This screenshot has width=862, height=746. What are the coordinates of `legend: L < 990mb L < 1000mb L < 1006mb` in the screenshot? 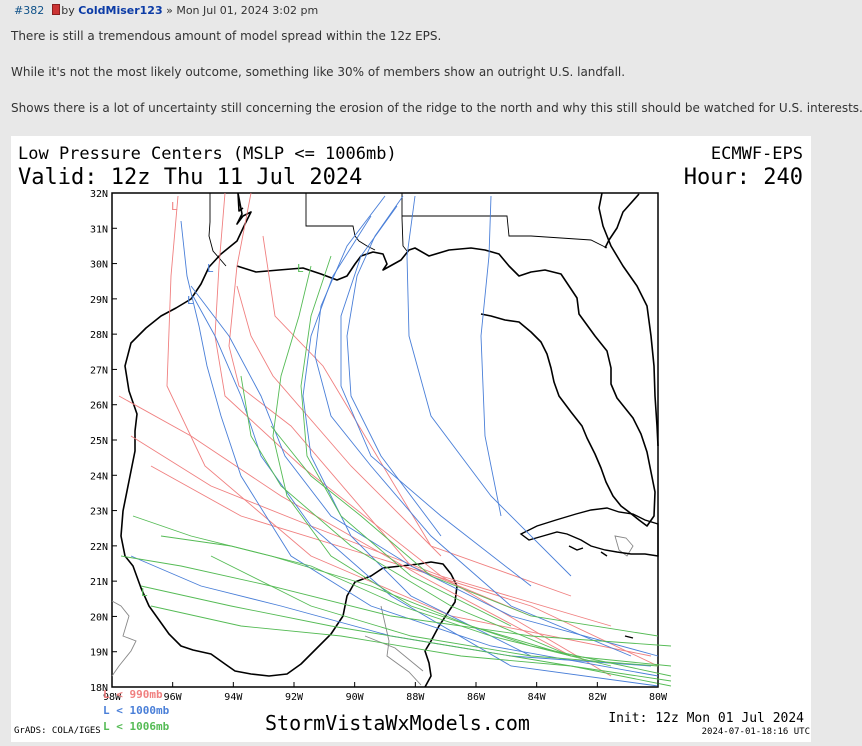 It's located at (136, 710).